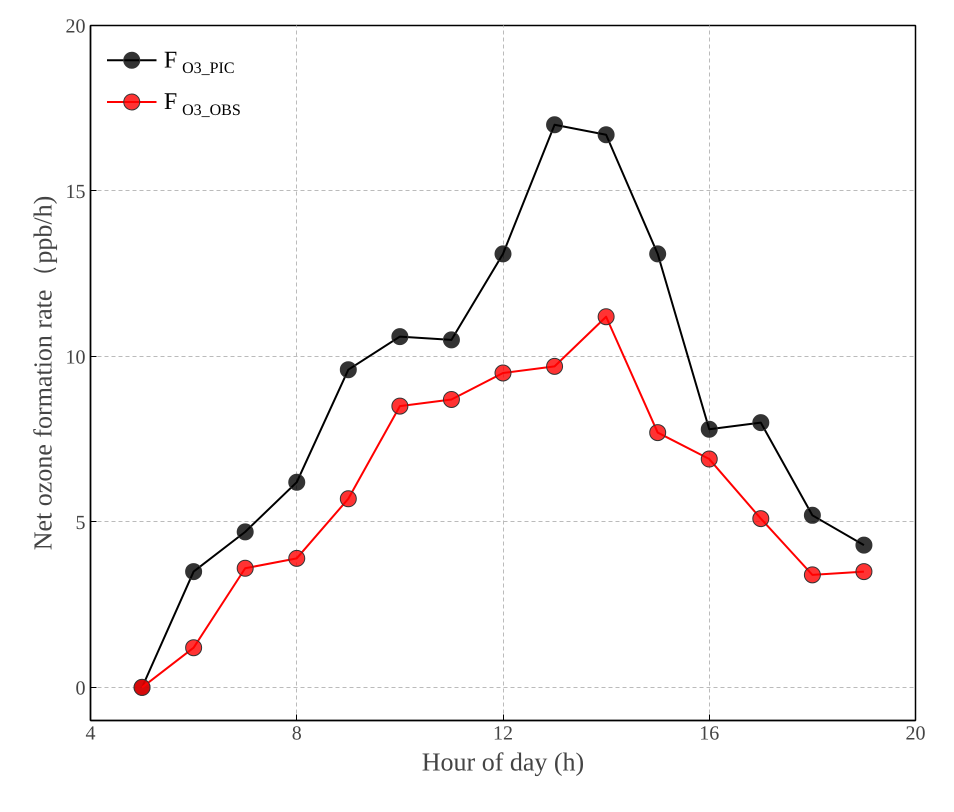 This screenshot has height=812, width=954. Describe the element at coordinates (76, 357) in the screenshot. I see `y-tick-label: 10` at that location.